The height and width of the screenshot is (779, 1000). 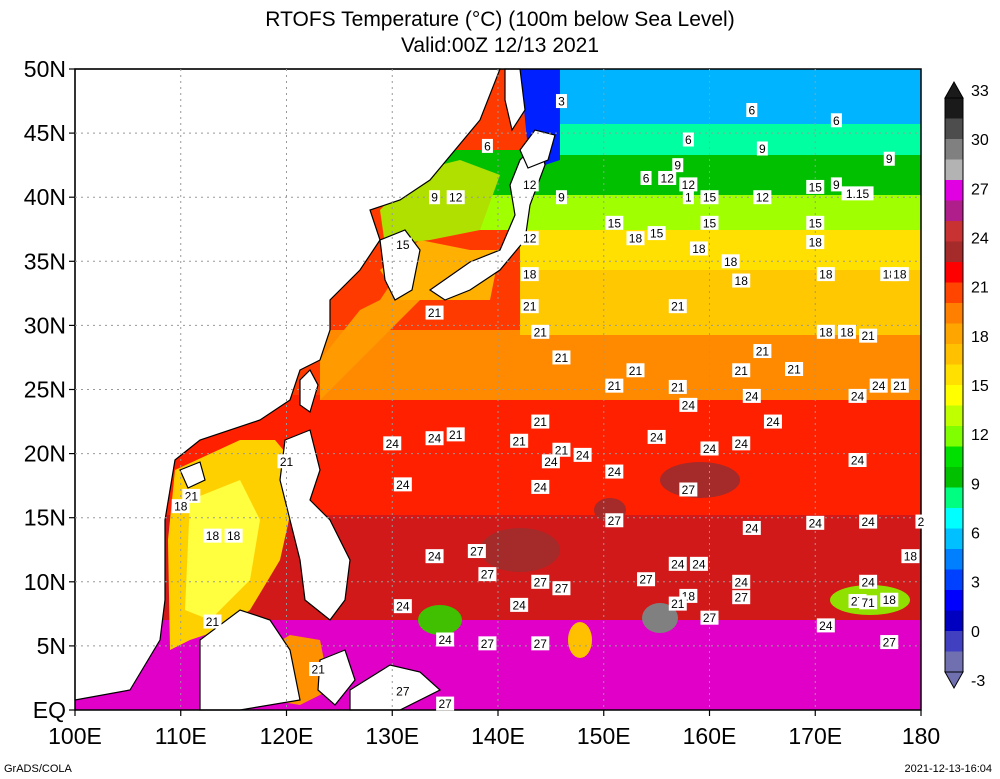 What do you see at coordinates (51, 646) in the screenshot?
I see `lat-label: 5N` at bounding box center [51, 646].